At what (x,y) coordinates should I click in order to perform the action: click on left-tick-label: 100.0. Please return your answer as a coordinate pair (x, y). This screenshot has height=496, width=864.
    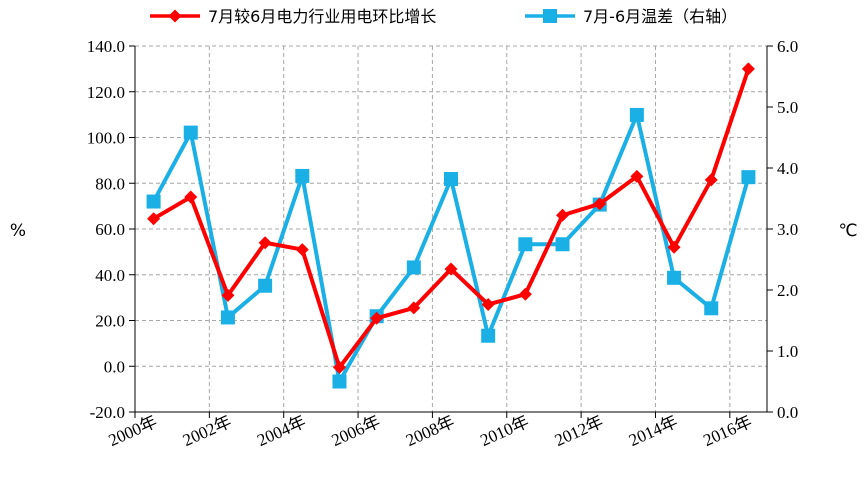
    Looking at the image, I should click on (106, 138).